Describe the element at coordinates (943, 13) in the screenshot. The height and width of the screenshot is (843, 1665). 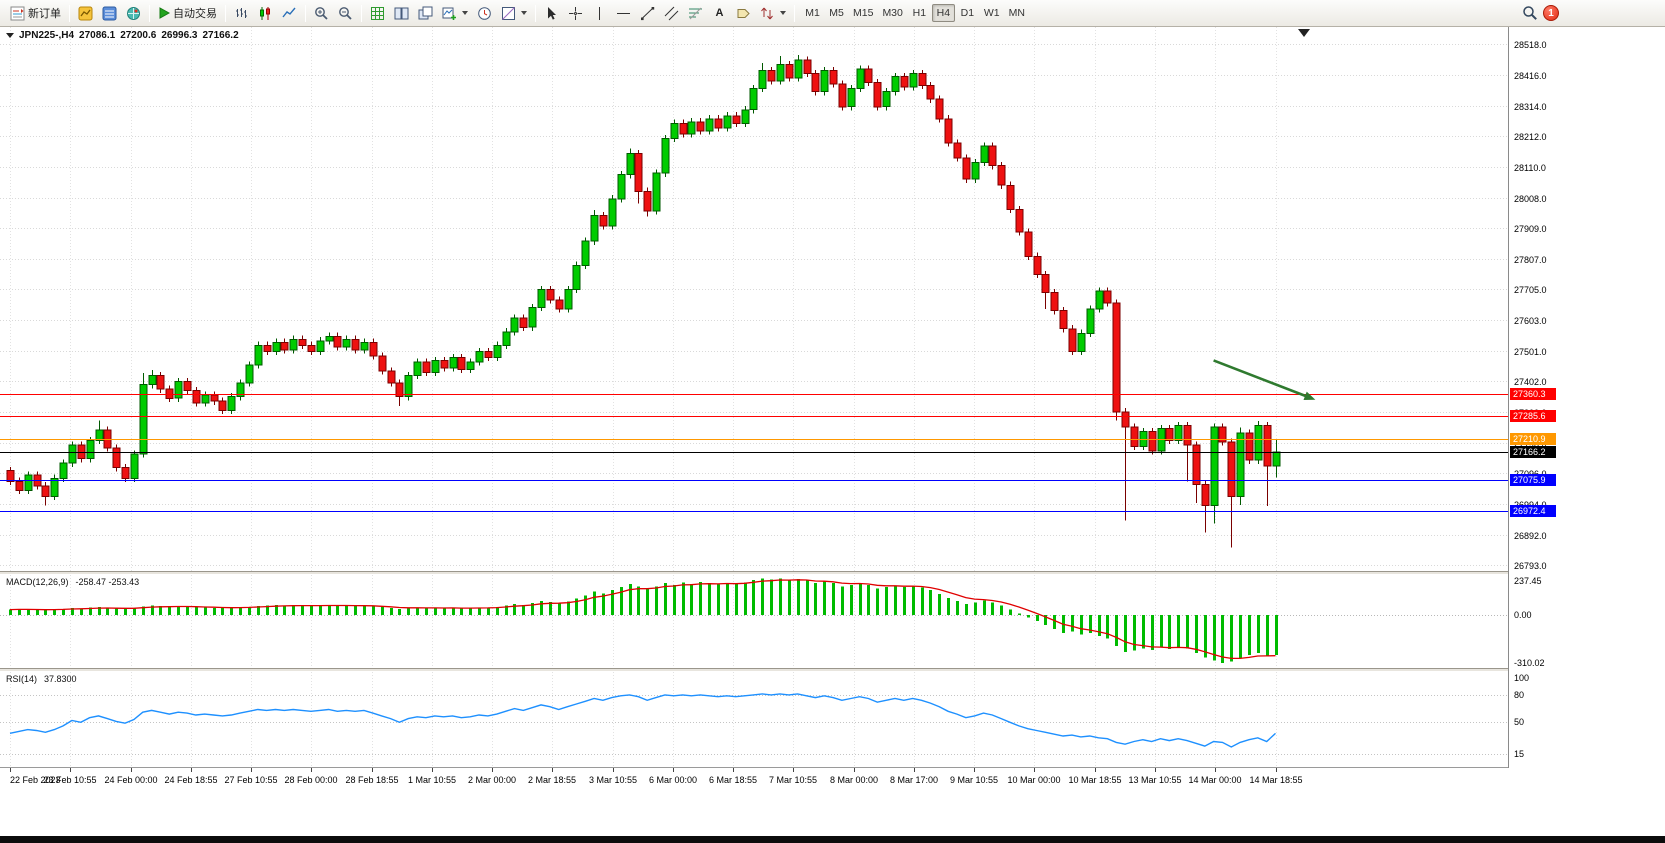
I see `timeframe-button-h4: H4` at that location.